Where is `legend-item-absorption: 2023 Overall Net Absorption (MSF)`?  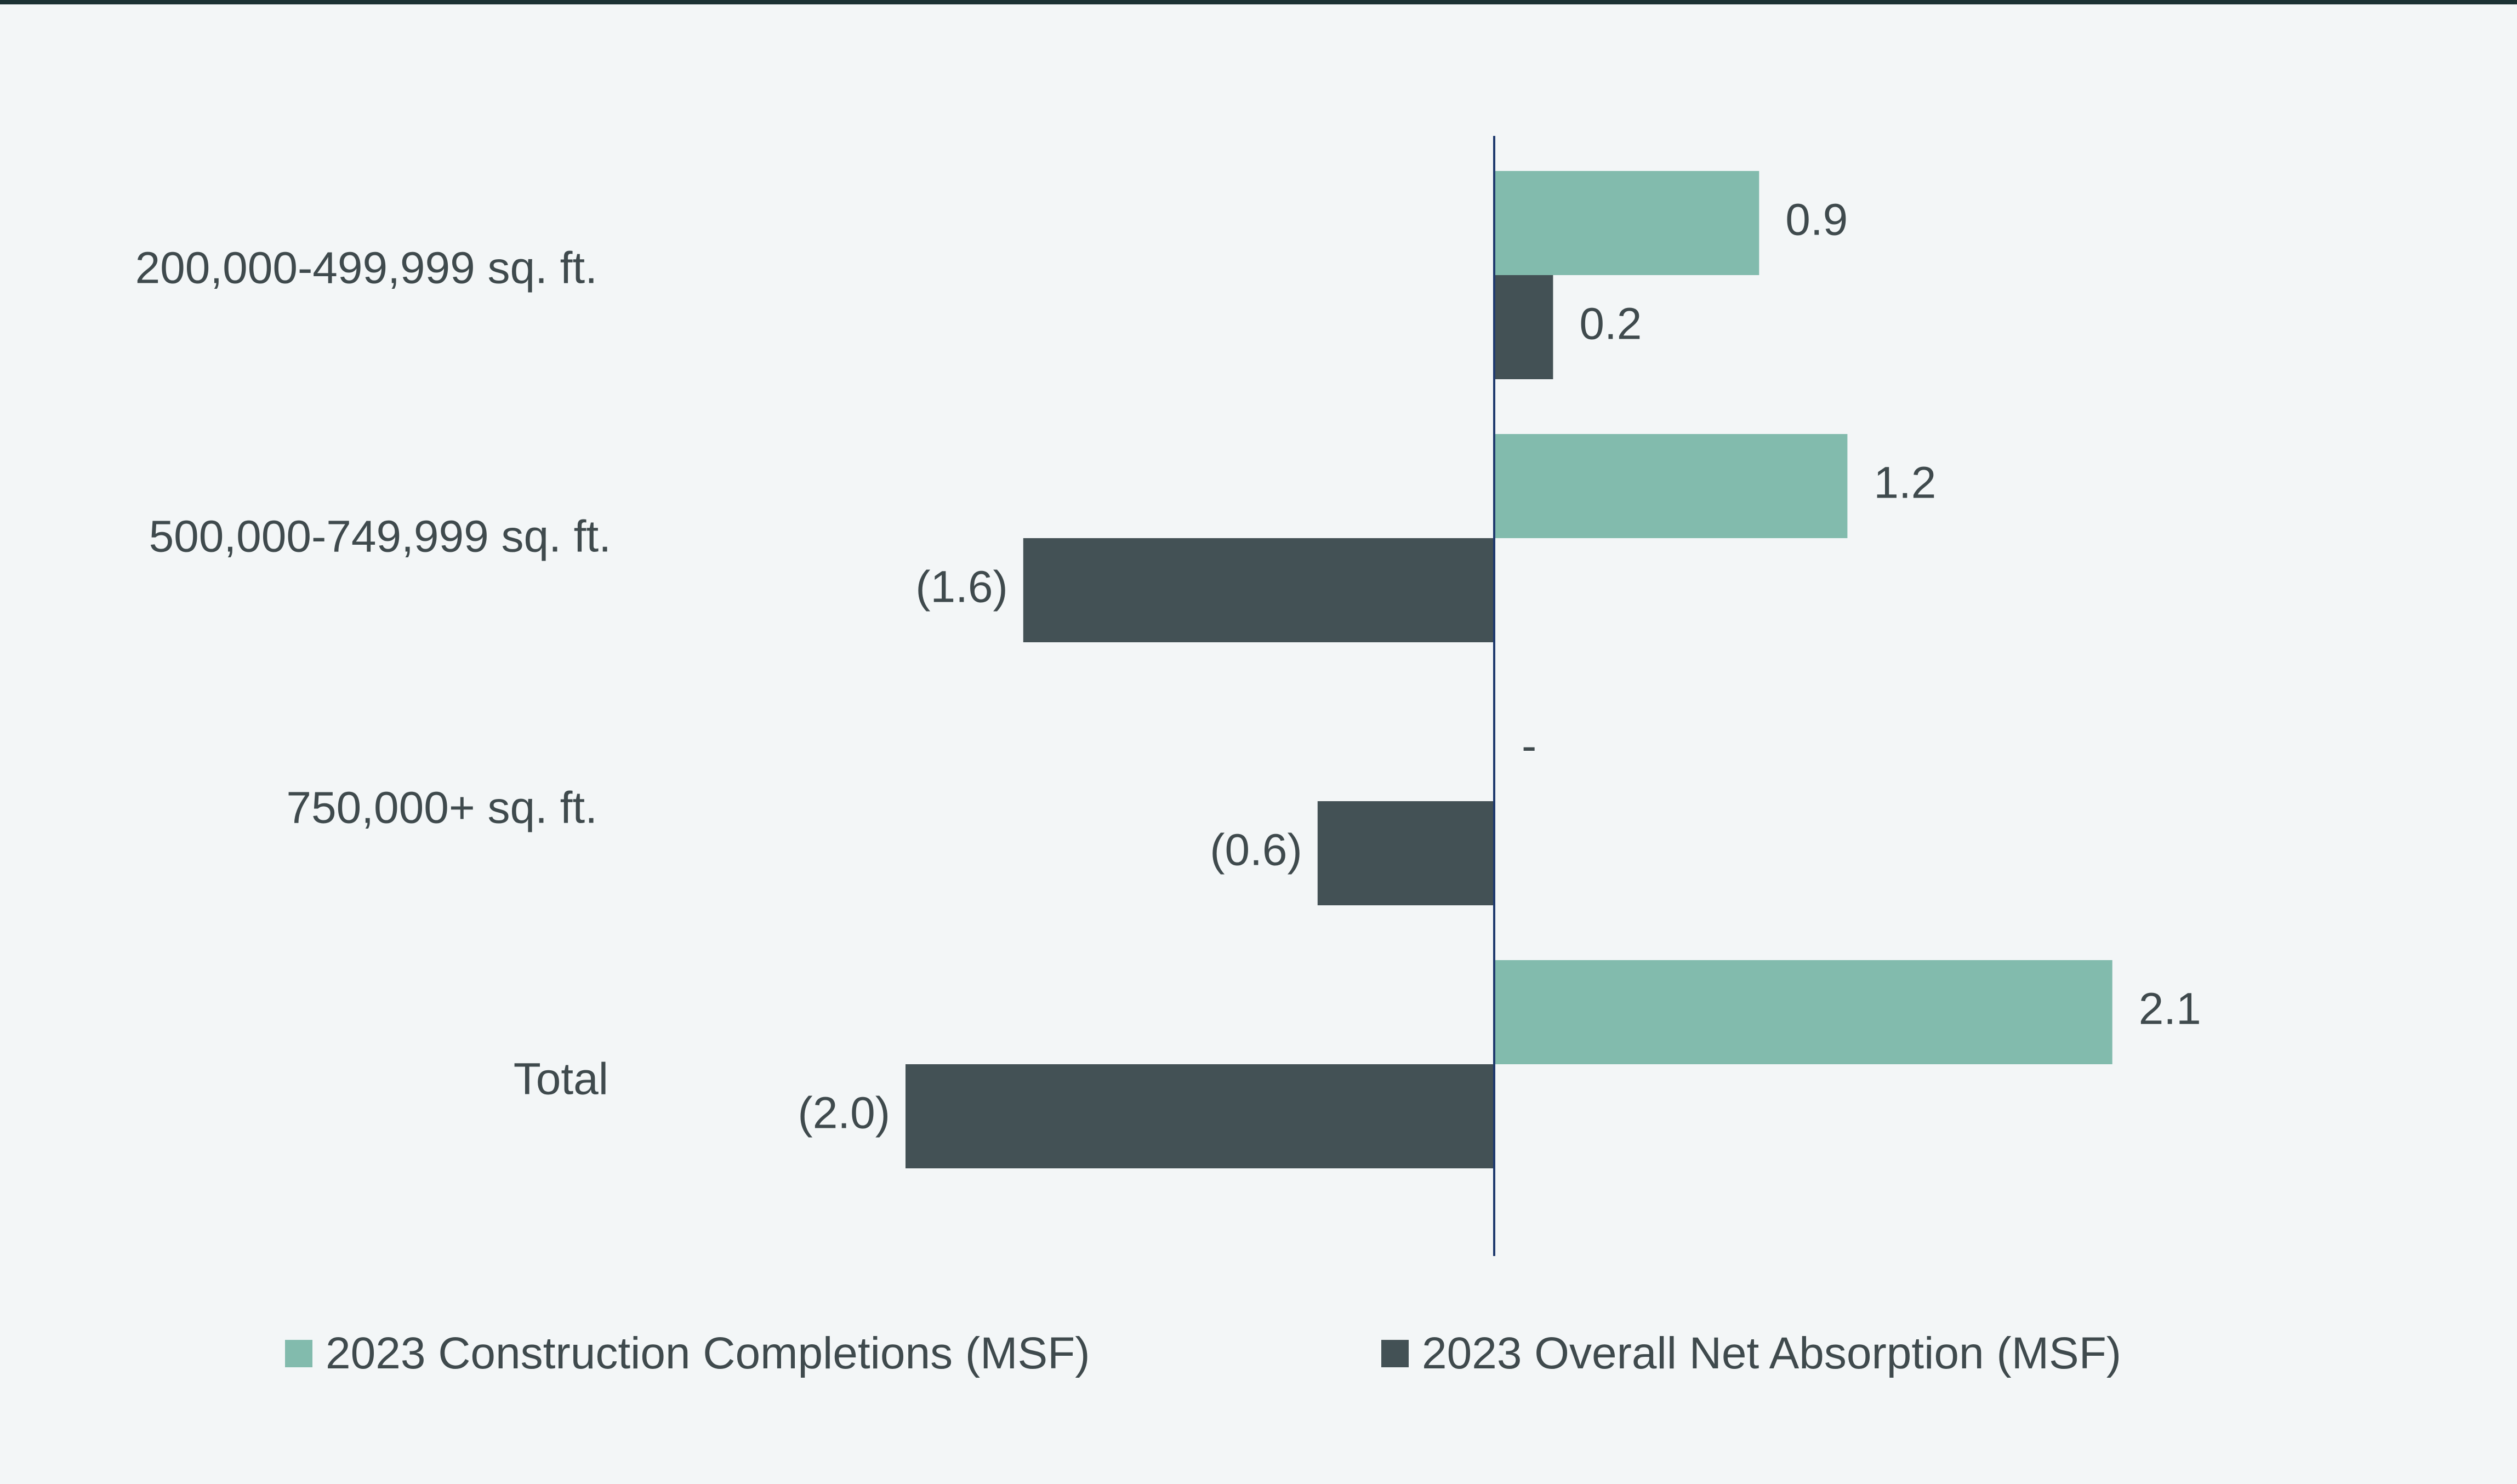
legend-item-absorption: 2023 Overall Net Absorption (MSF) is located at coordinates (1751, 1353).